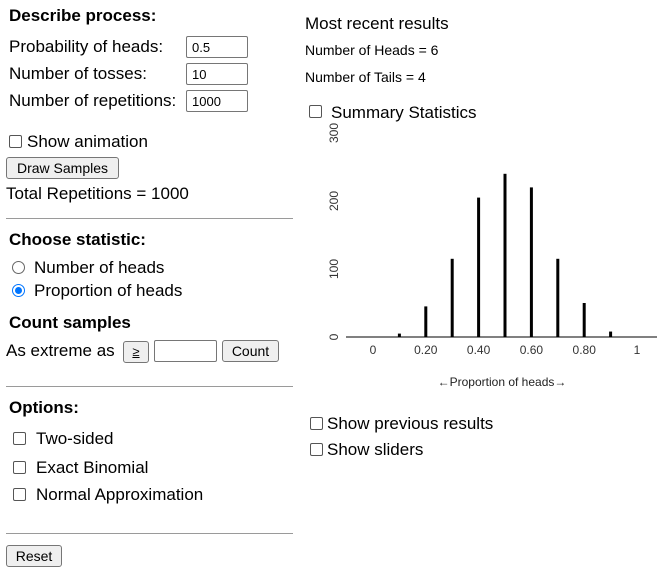 The height and width of the screenshot is (573, 665). What do you see at coordinates (87, 141) in the screenshot?
I see `show-animation-label: Show animation` at bounding box center [87, 141].